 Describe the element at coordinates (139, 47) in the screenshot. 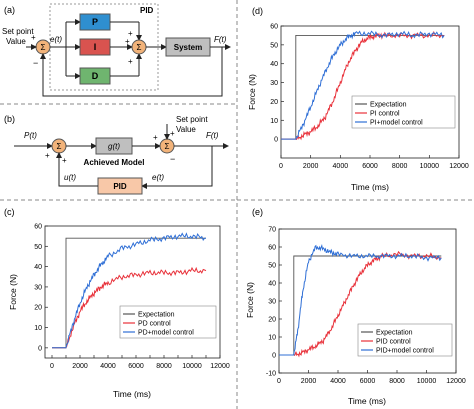

I see `sum-symbol-2: Σ` at that location.